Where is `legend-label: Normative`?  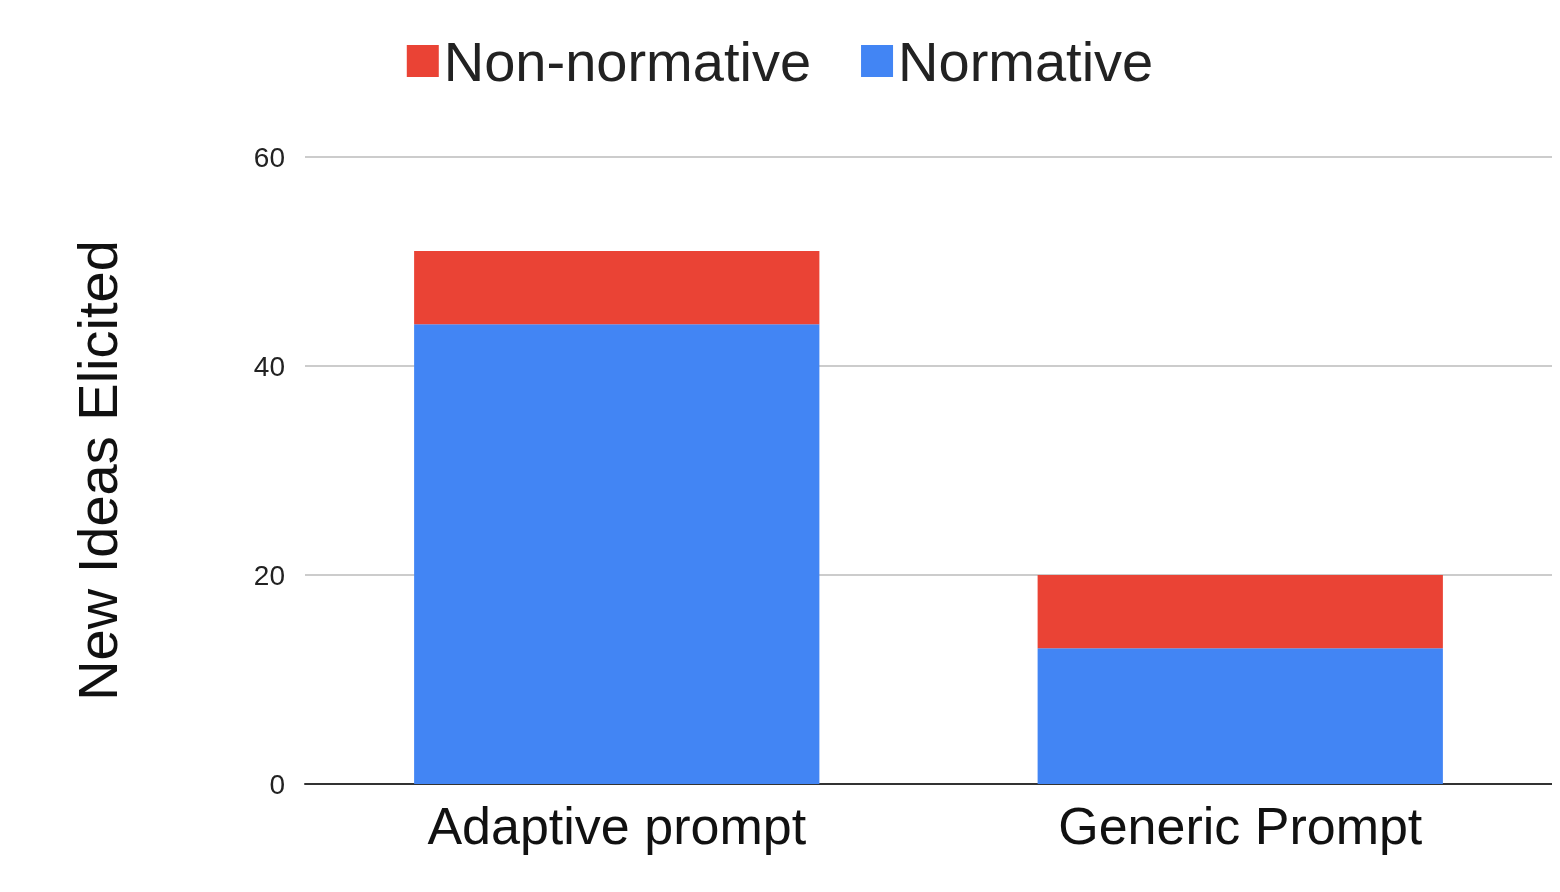
legend-label: Normative is located at coordinates (1026, 61).